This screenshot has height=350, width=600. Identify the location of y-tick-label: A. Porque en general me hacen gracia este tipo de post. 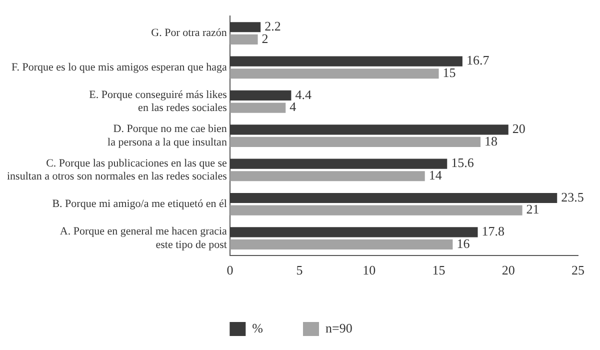
(144, 238).